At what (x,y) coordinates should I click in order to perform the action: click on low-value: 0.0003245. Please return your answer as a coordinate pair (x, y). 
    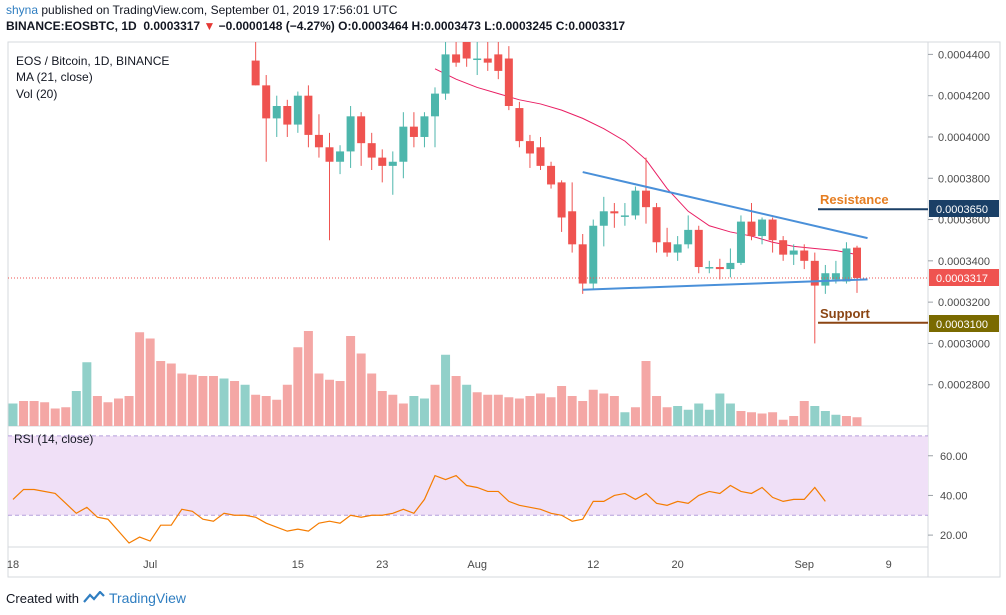
    Looking at the image, I should click on (524, 26).